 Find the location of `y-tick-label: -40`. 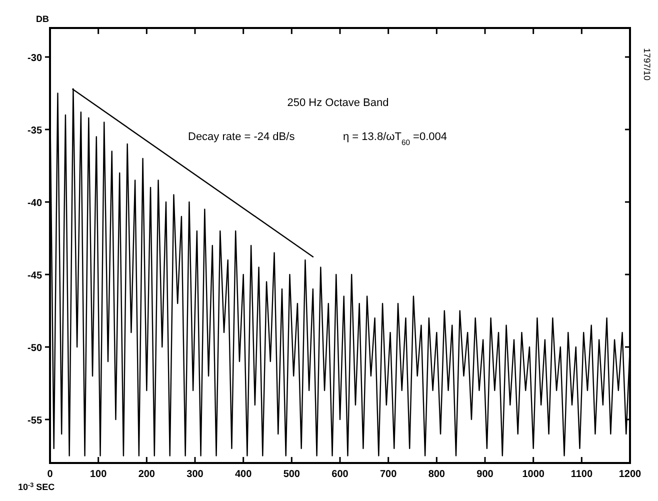

y-tick-label: -40 is located at coordinates (35, 203).